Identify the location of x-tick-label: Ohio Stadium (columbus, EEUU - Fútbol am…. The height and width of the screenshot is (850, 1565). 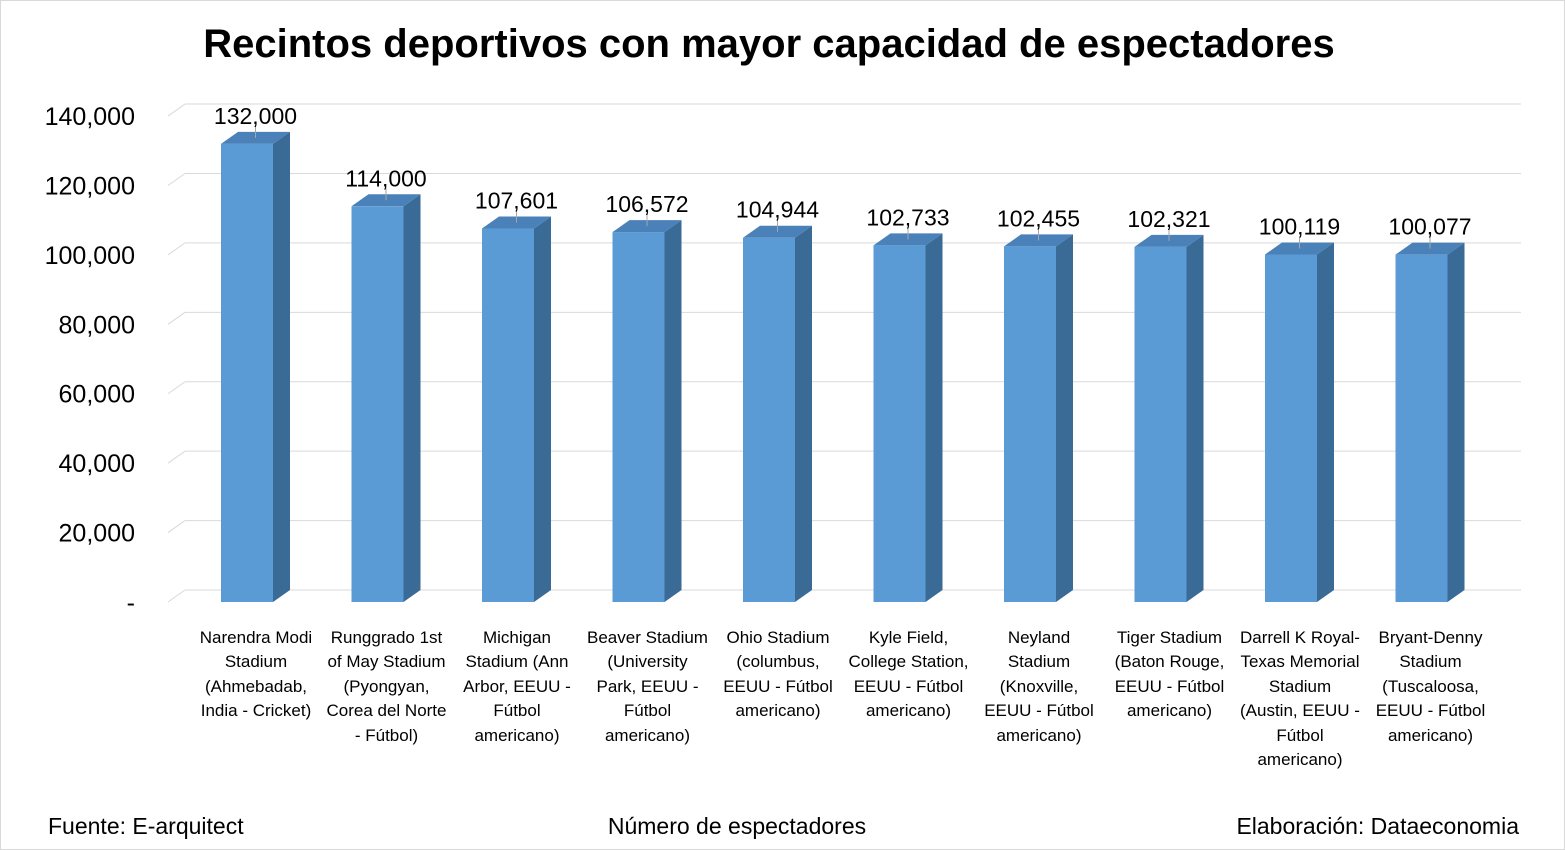
(778, 674).